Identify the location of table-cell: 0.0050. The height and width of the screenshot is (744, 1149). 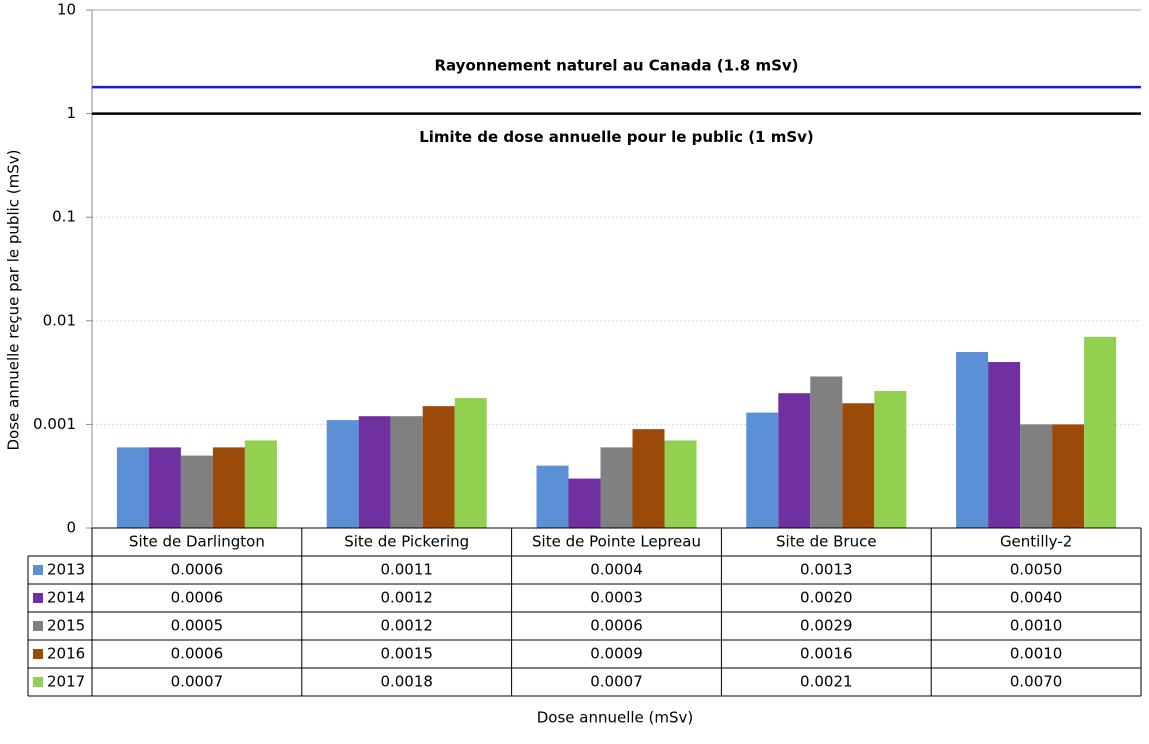
(1036, 570).